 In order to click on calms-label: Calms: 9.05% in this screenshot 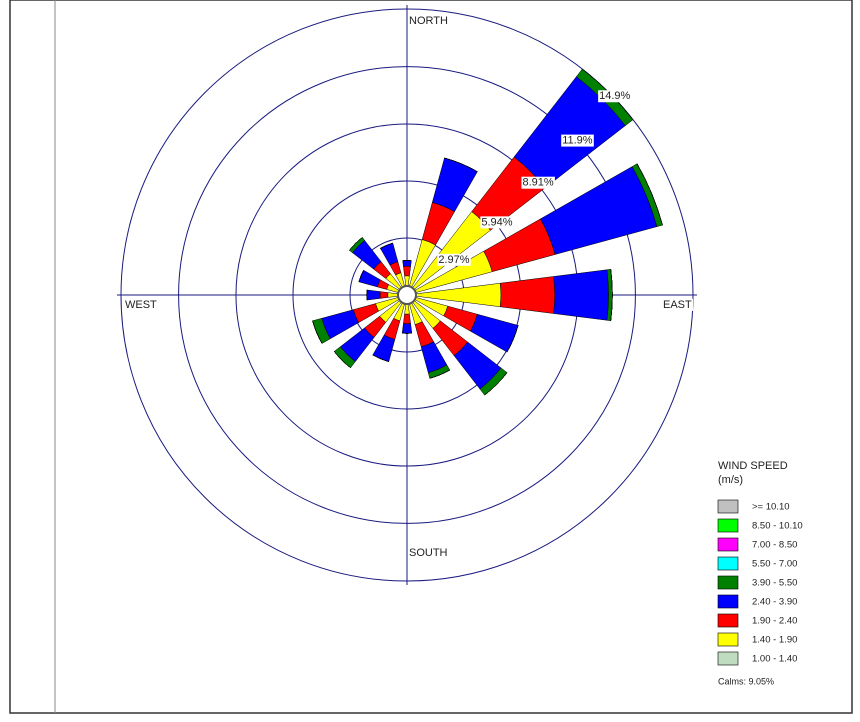, I will do `click(746, 681)`.